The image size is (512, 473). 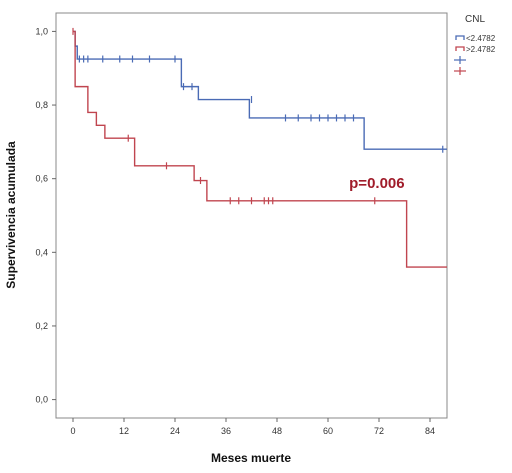 What do you see at coordinates (376, 183) in the screenshot?
I see `p-value-annotation: p=0.006` at bounding box center [376, 183].